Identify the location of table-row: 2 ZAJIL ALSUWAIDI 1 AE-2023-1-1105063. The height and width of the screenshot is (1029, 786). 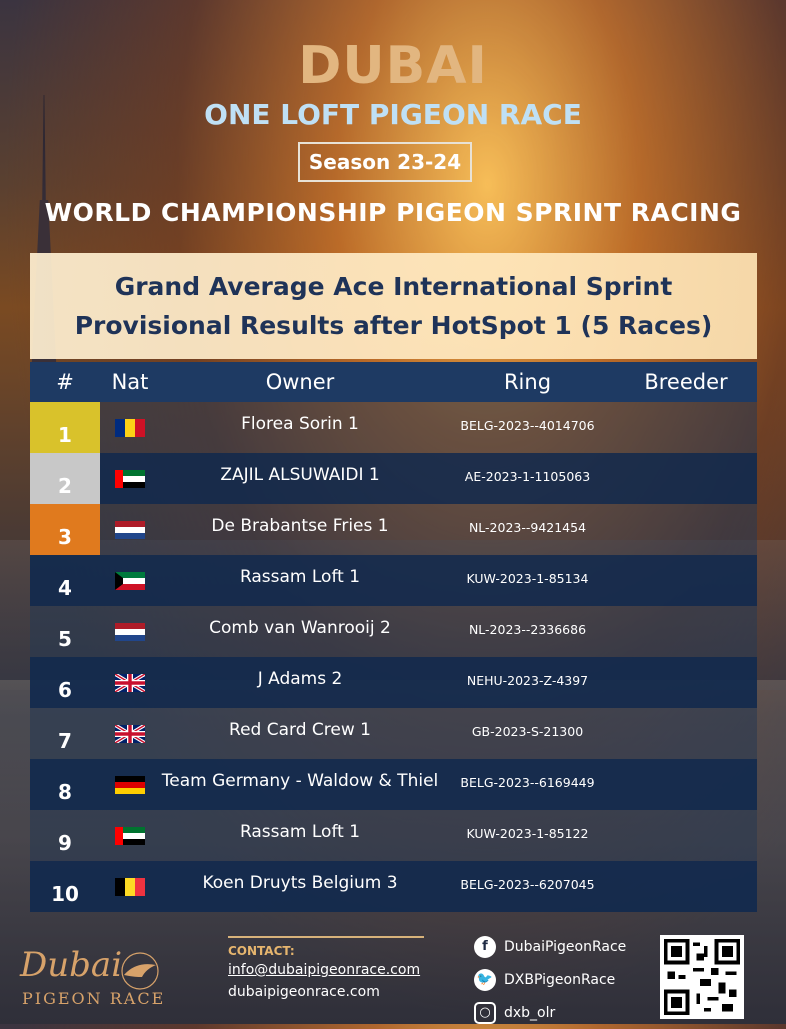
(393, 478).